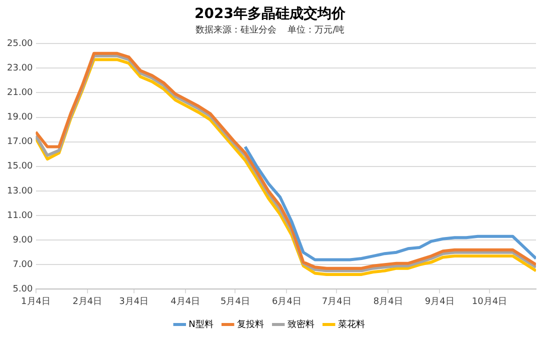 The width and height of the screenshot is (554, 341). What do you see at coordinates (20, 142) in the screenshot?
I see `y-tick-label: 17.00` at bounding box center [20, 142].